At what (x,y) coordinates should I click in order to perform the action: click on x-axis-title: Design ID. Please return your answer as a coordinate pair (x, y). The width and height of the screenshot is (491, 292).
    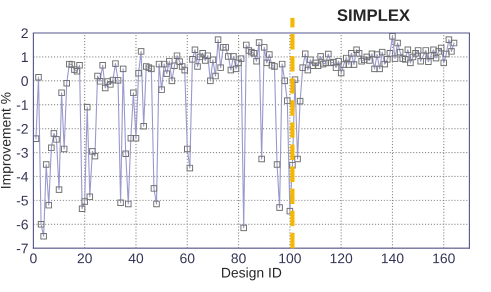
    Looking at the image, I should click on (252, 273).